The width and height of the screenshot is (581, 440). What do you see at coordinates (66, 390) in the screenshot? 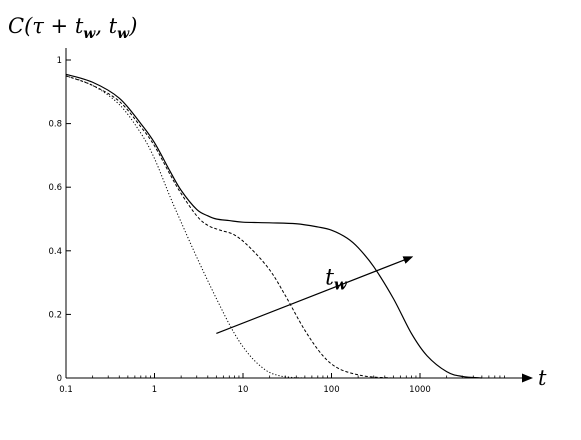
I see `x-tick-label: 0.1` at bounding box center [66, 390].